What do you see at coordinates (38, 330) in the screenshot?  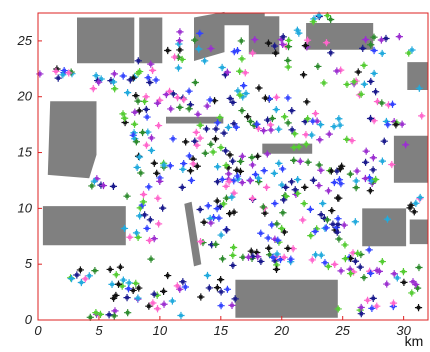 I see `x-tick-label-0: 0` at bounding box center [38, 330].